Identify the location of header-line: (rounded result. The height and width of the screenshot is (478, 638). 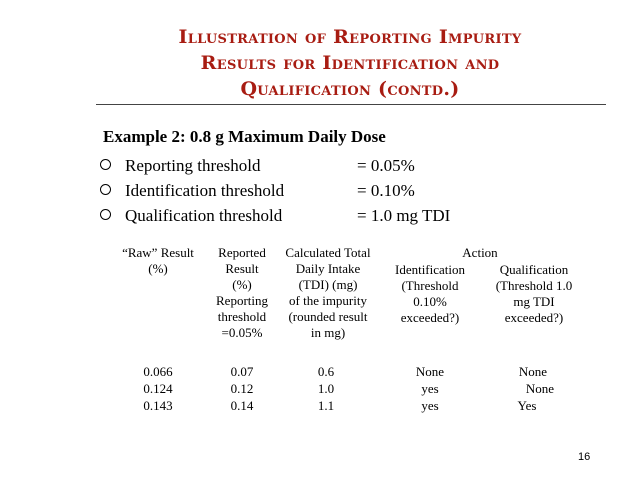
(328, 316).